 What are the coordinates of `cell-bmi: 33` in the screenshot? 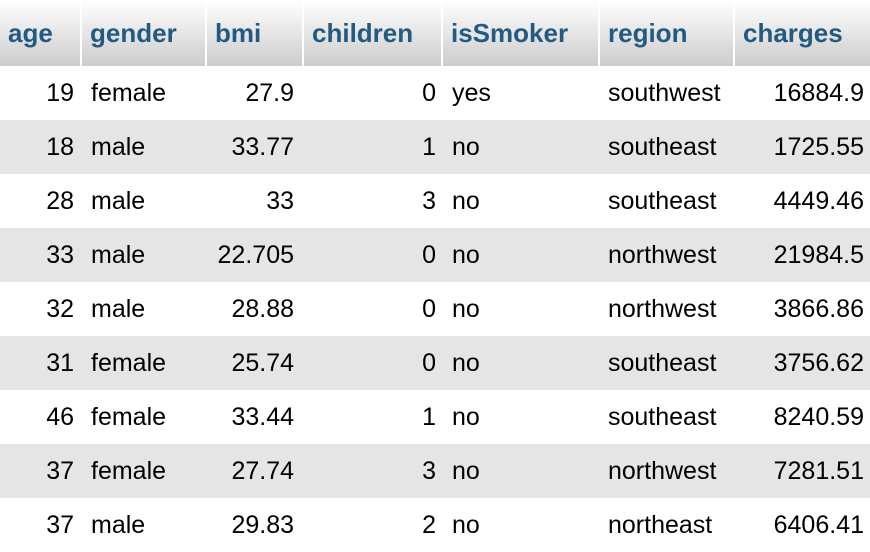 It's located at (280, 200).